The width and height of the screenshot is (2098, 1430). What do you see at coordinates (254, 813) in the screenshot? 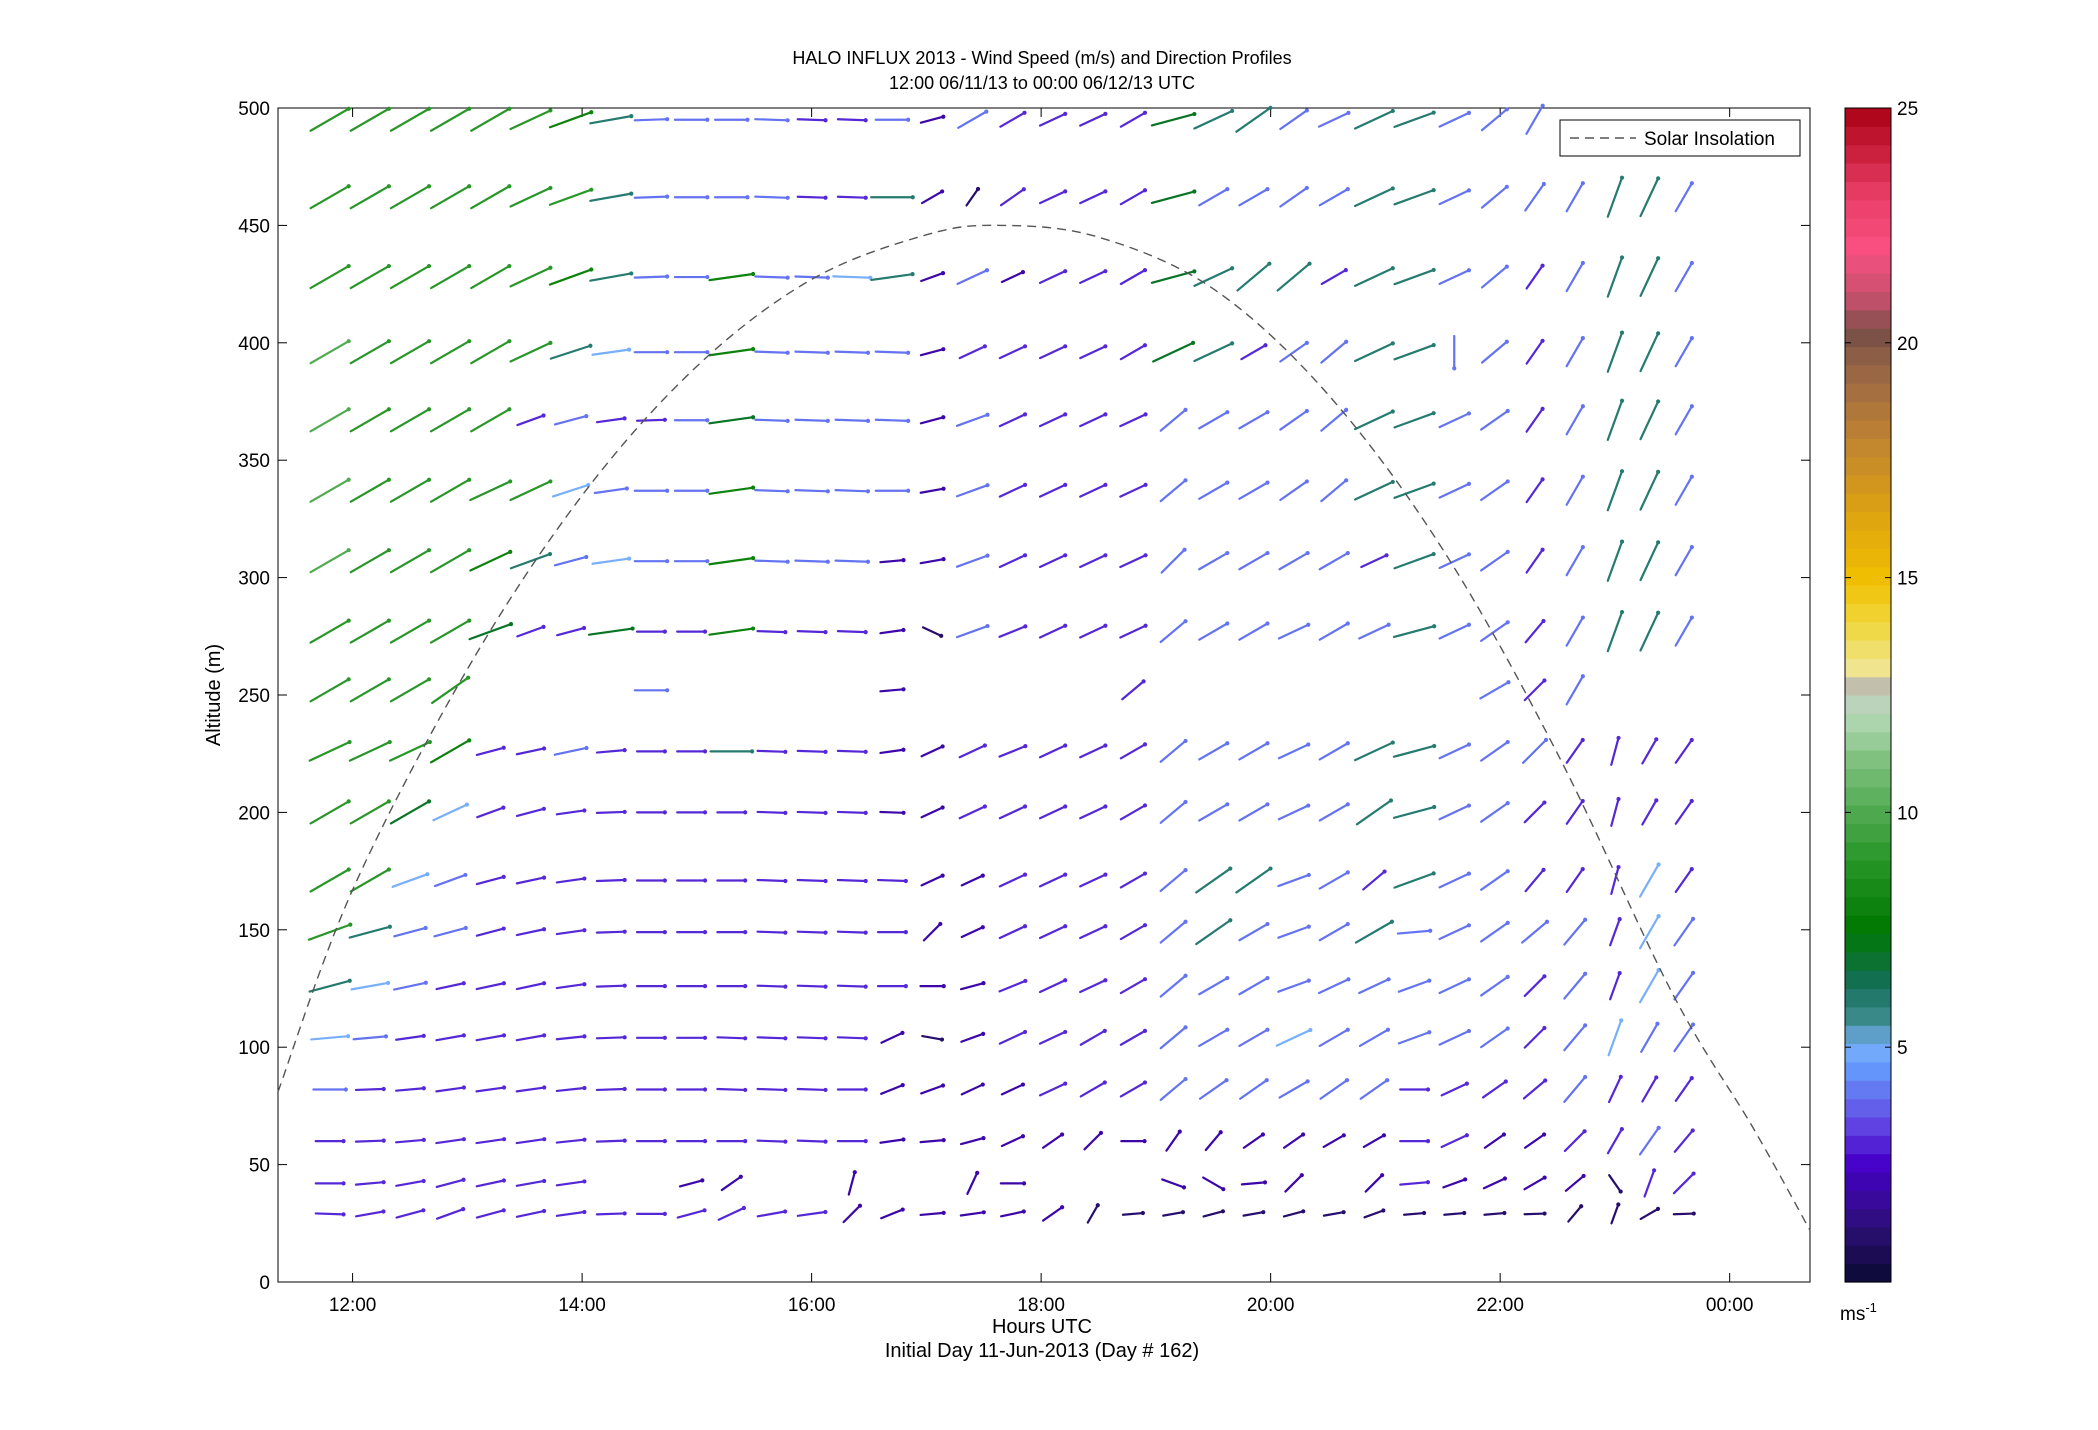
I see `y-tick-label: 200` at bounding box center [254, 813].